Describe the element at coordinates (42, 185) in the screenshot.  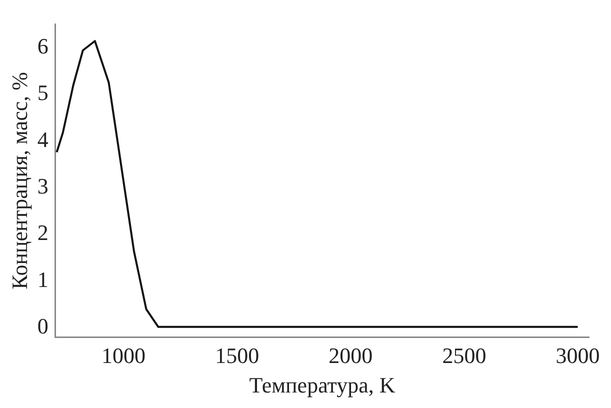
I see `y-tick-label: 3` at that location.